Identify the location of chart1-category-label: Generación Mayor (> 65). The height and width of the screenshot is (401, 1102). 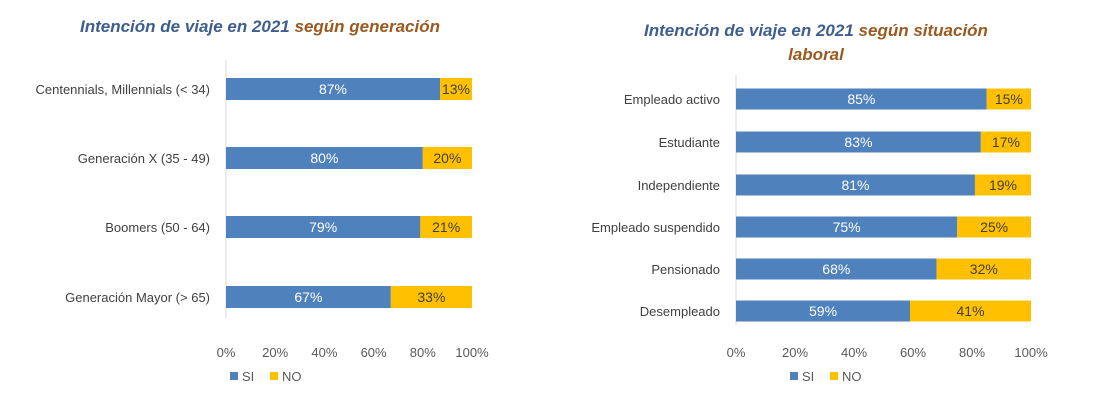
(137, 297).